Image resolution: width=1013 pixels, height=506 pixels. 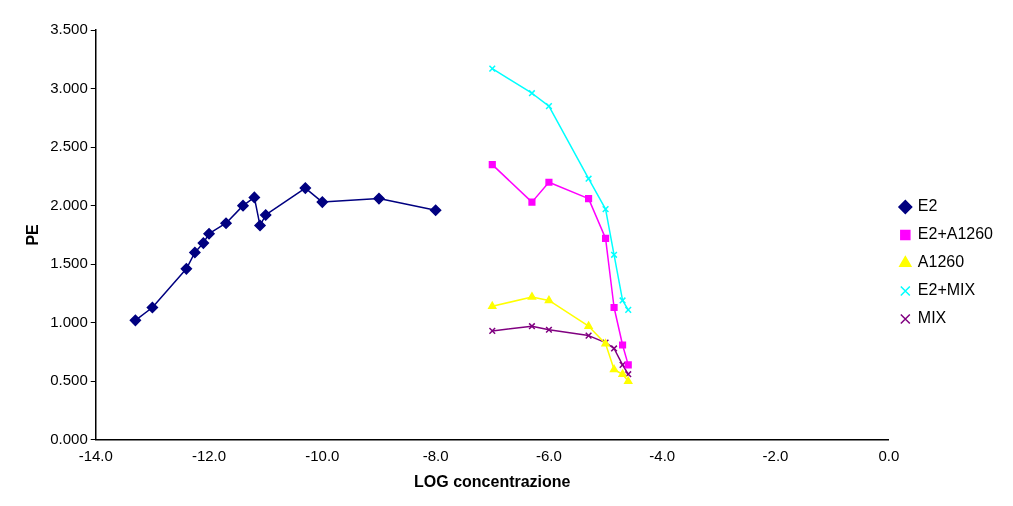 I want to click on y-tick-label: 0.500, so click(x=69, y=380).